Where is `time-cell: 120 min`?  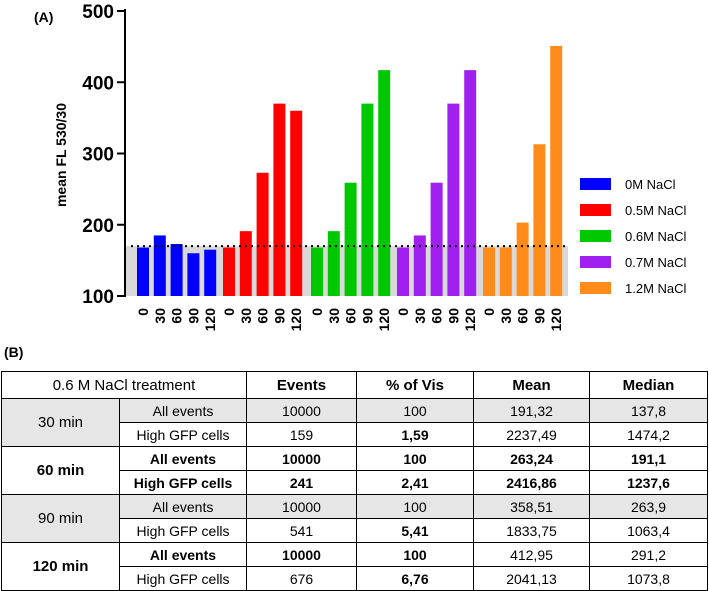
time-cell: 120 min is located at coordinates (60, 566).